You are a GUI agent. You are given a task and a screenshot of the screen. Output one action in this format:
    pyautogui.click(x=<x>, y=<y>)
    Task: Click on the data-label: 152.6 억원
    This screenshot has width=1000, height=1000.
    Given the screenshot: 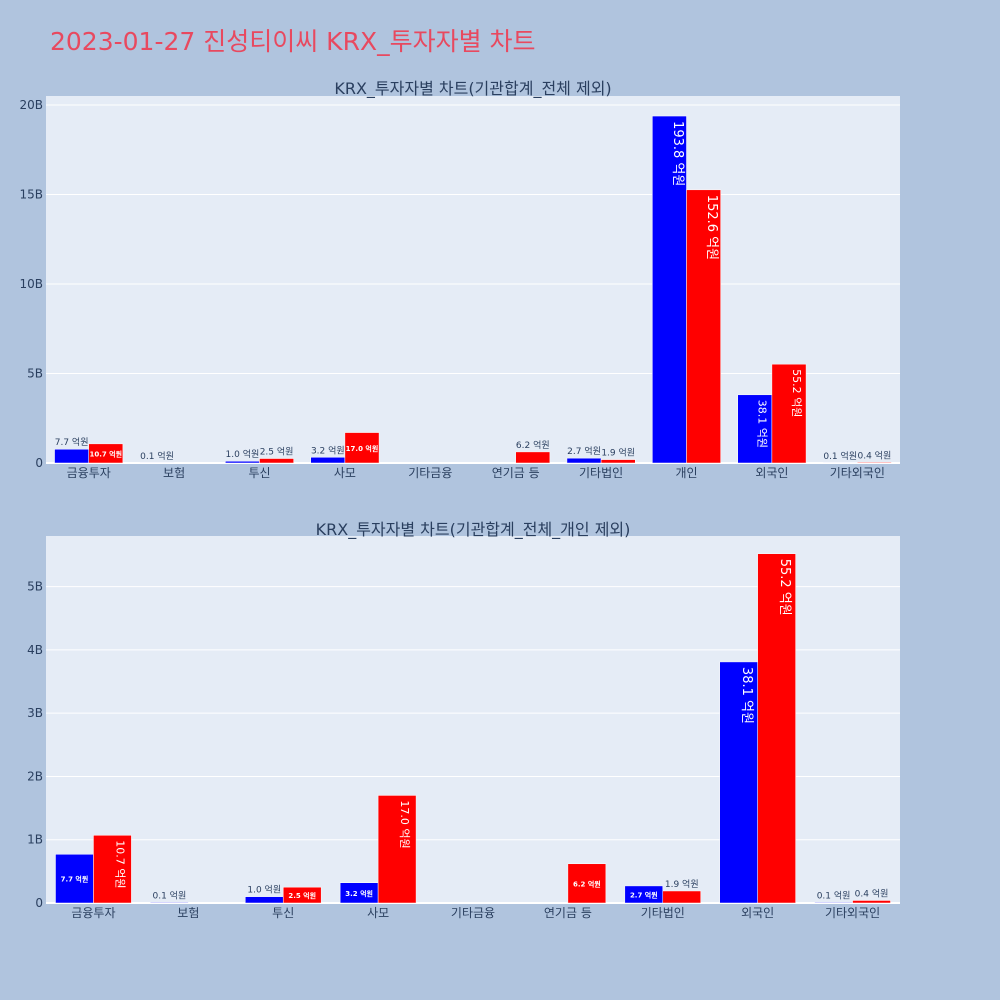 What is the action you would take?
    pyautogui.click(x=711, y=227)
    